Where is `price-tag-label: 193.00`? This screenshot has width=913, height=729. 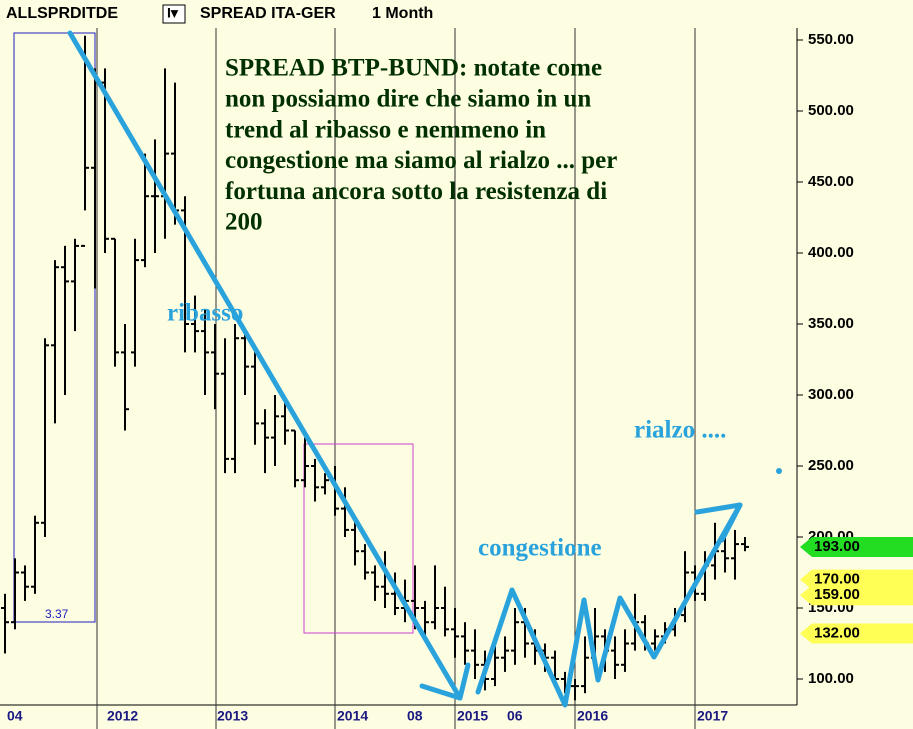 price-tag-label: 193.00 is located at coordinates (837, 546).